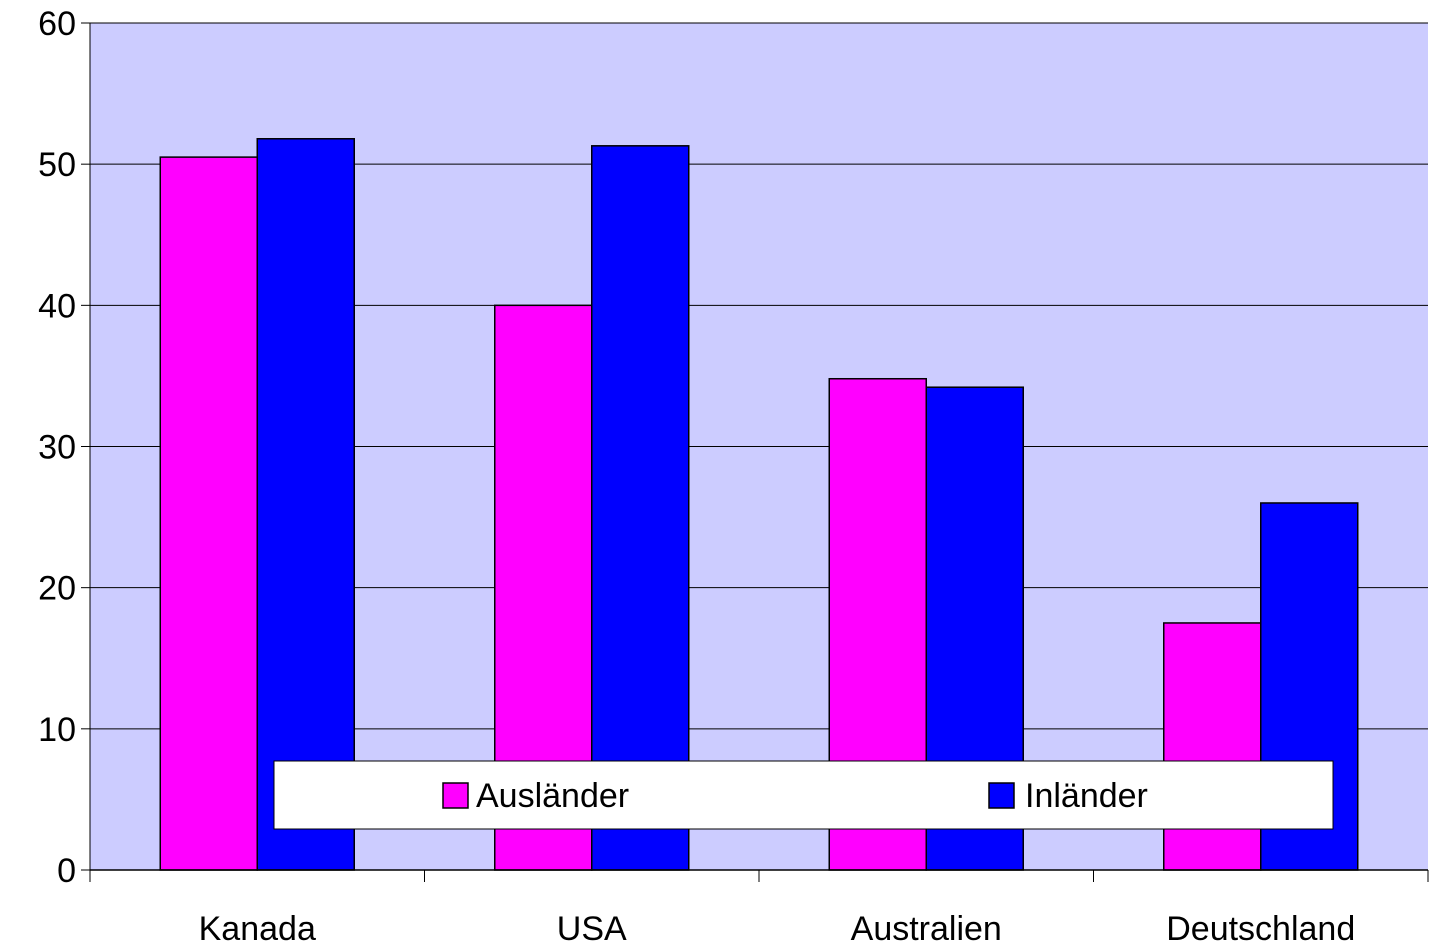  Describe the element at coordinates (926, 928) in the screenshot. I see `x-tick-label: Australien` at that location.